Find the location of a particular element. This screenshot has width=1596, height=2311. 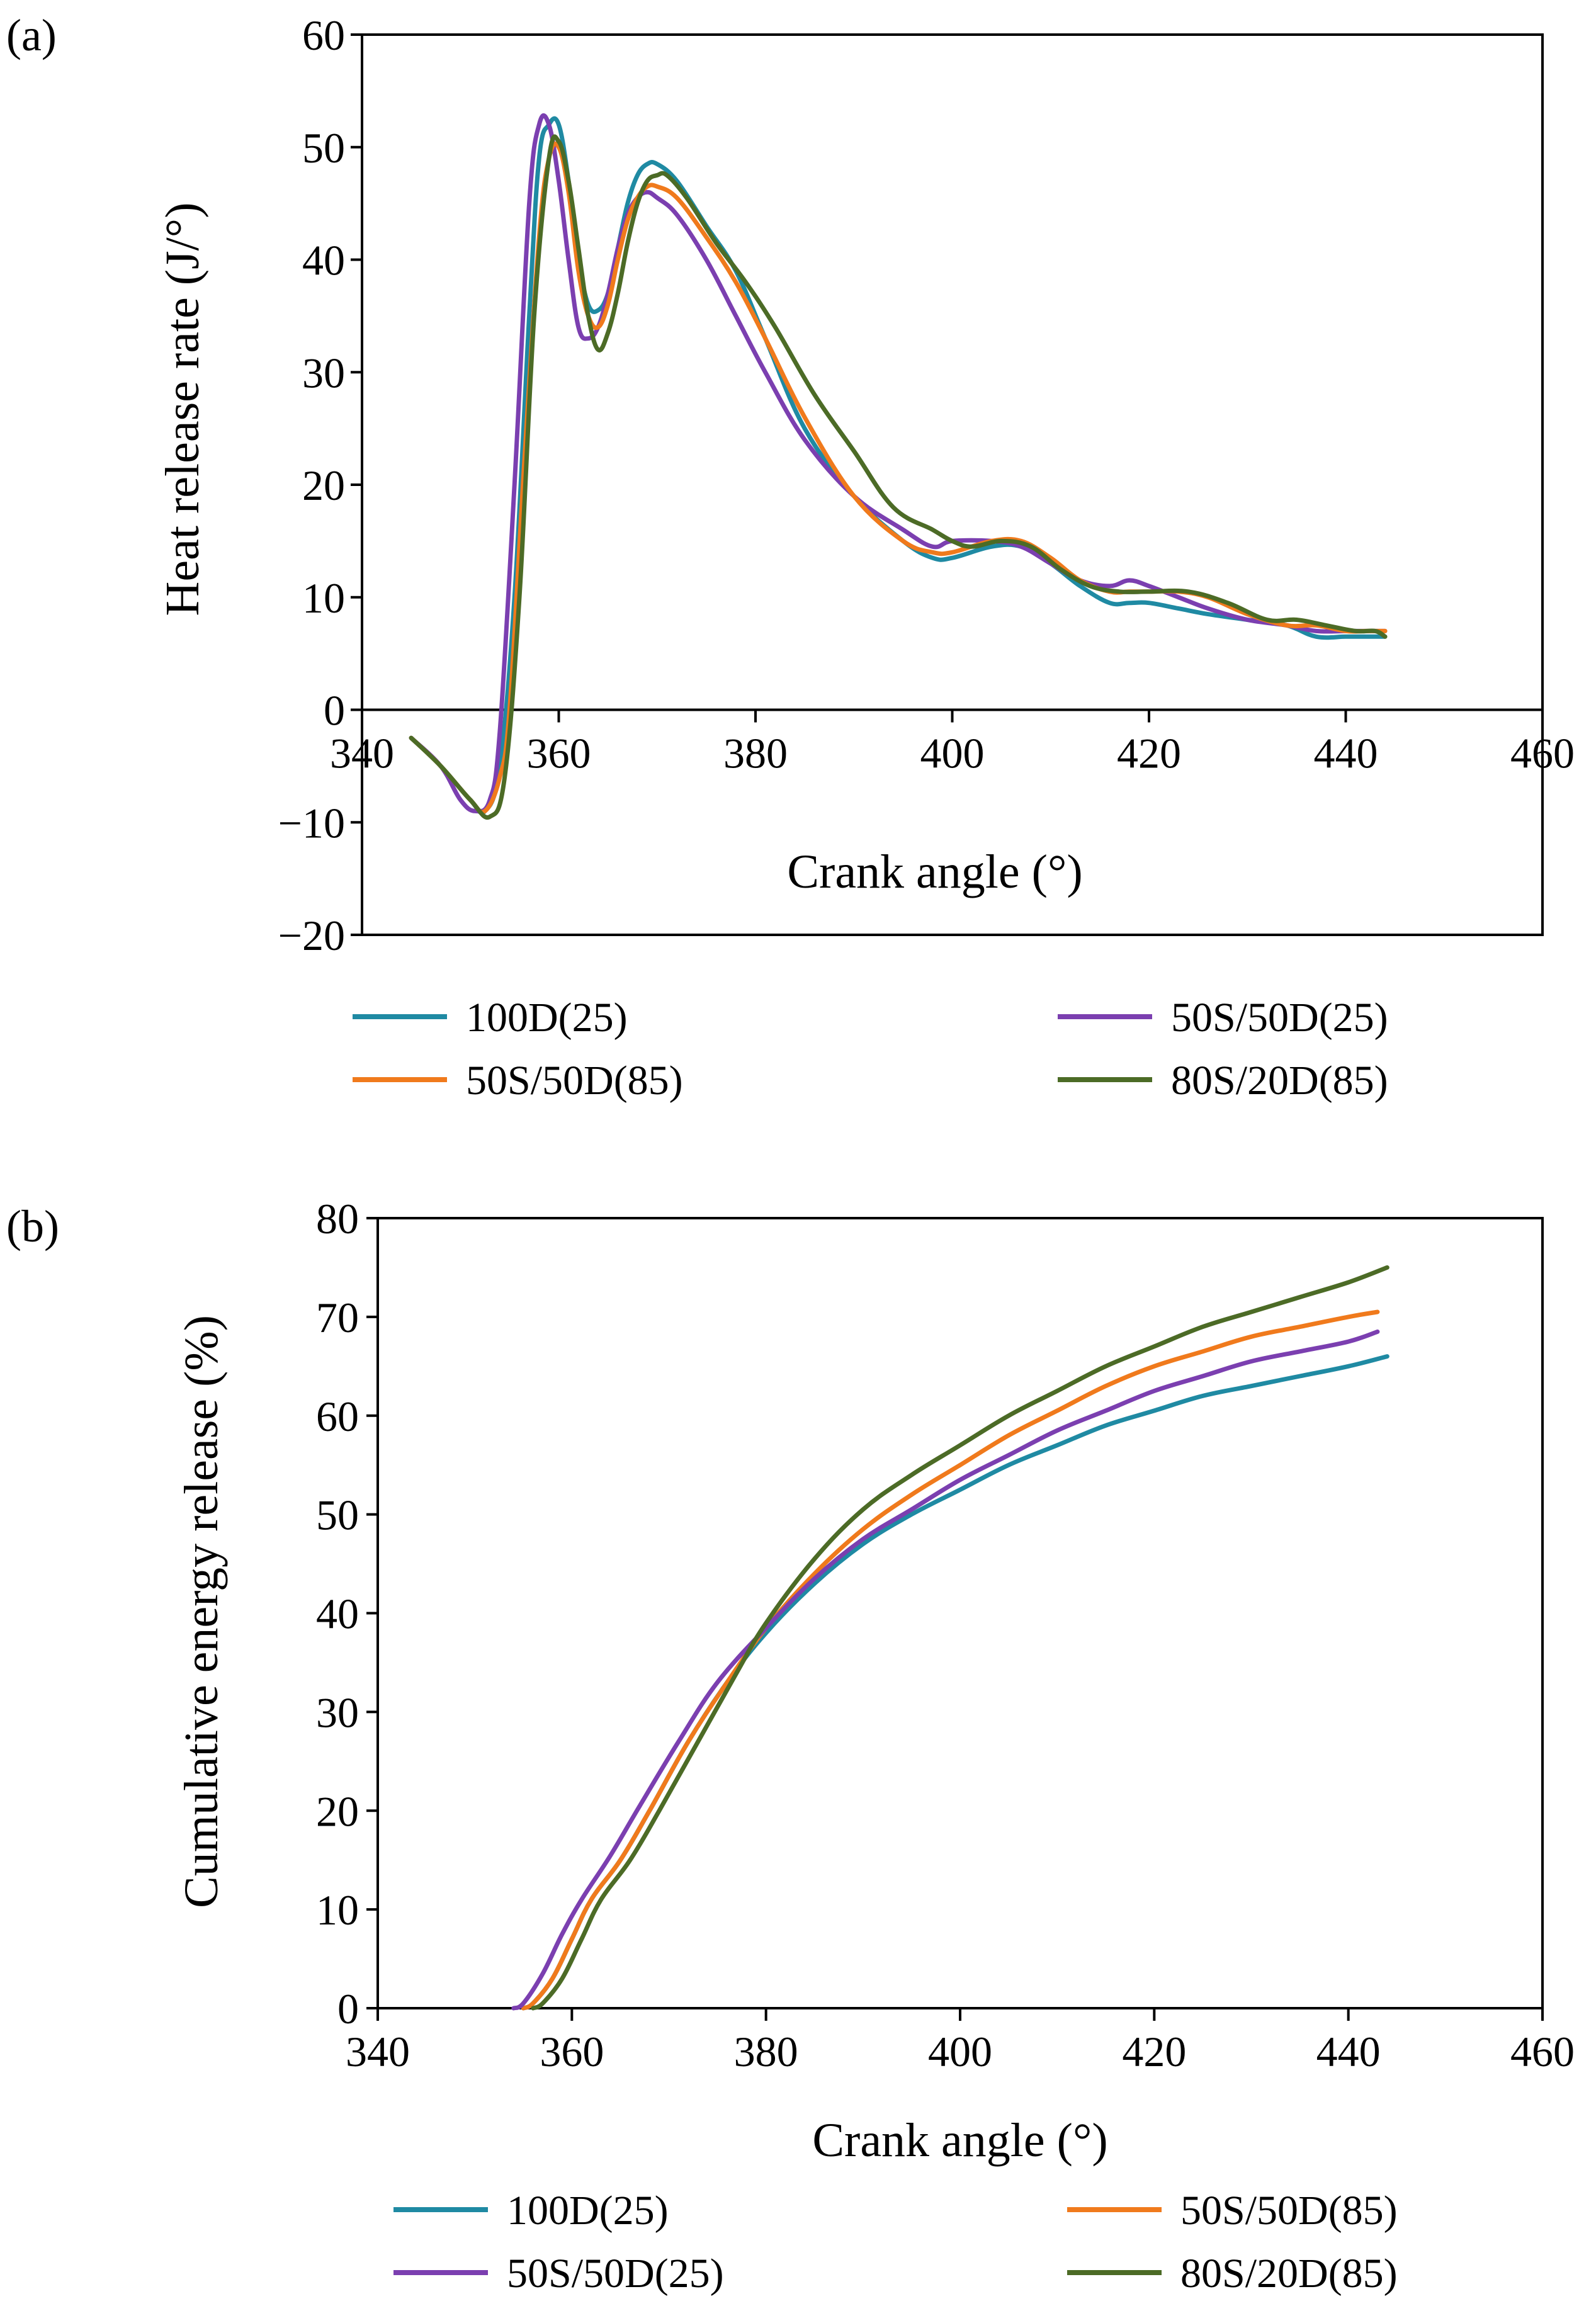

y-axis-title: Heat release rate (J/°) is located at coordinates (183, 409).